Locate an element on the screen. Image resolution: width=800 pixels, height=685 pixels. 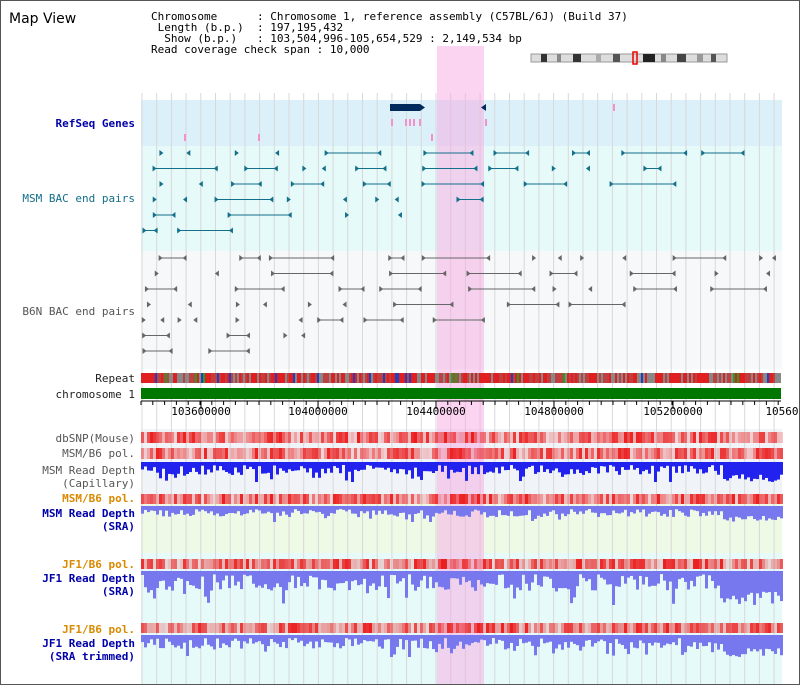
track-label-msm-depth-cap: MSM Read Depth is located at coordinates (88, 470).